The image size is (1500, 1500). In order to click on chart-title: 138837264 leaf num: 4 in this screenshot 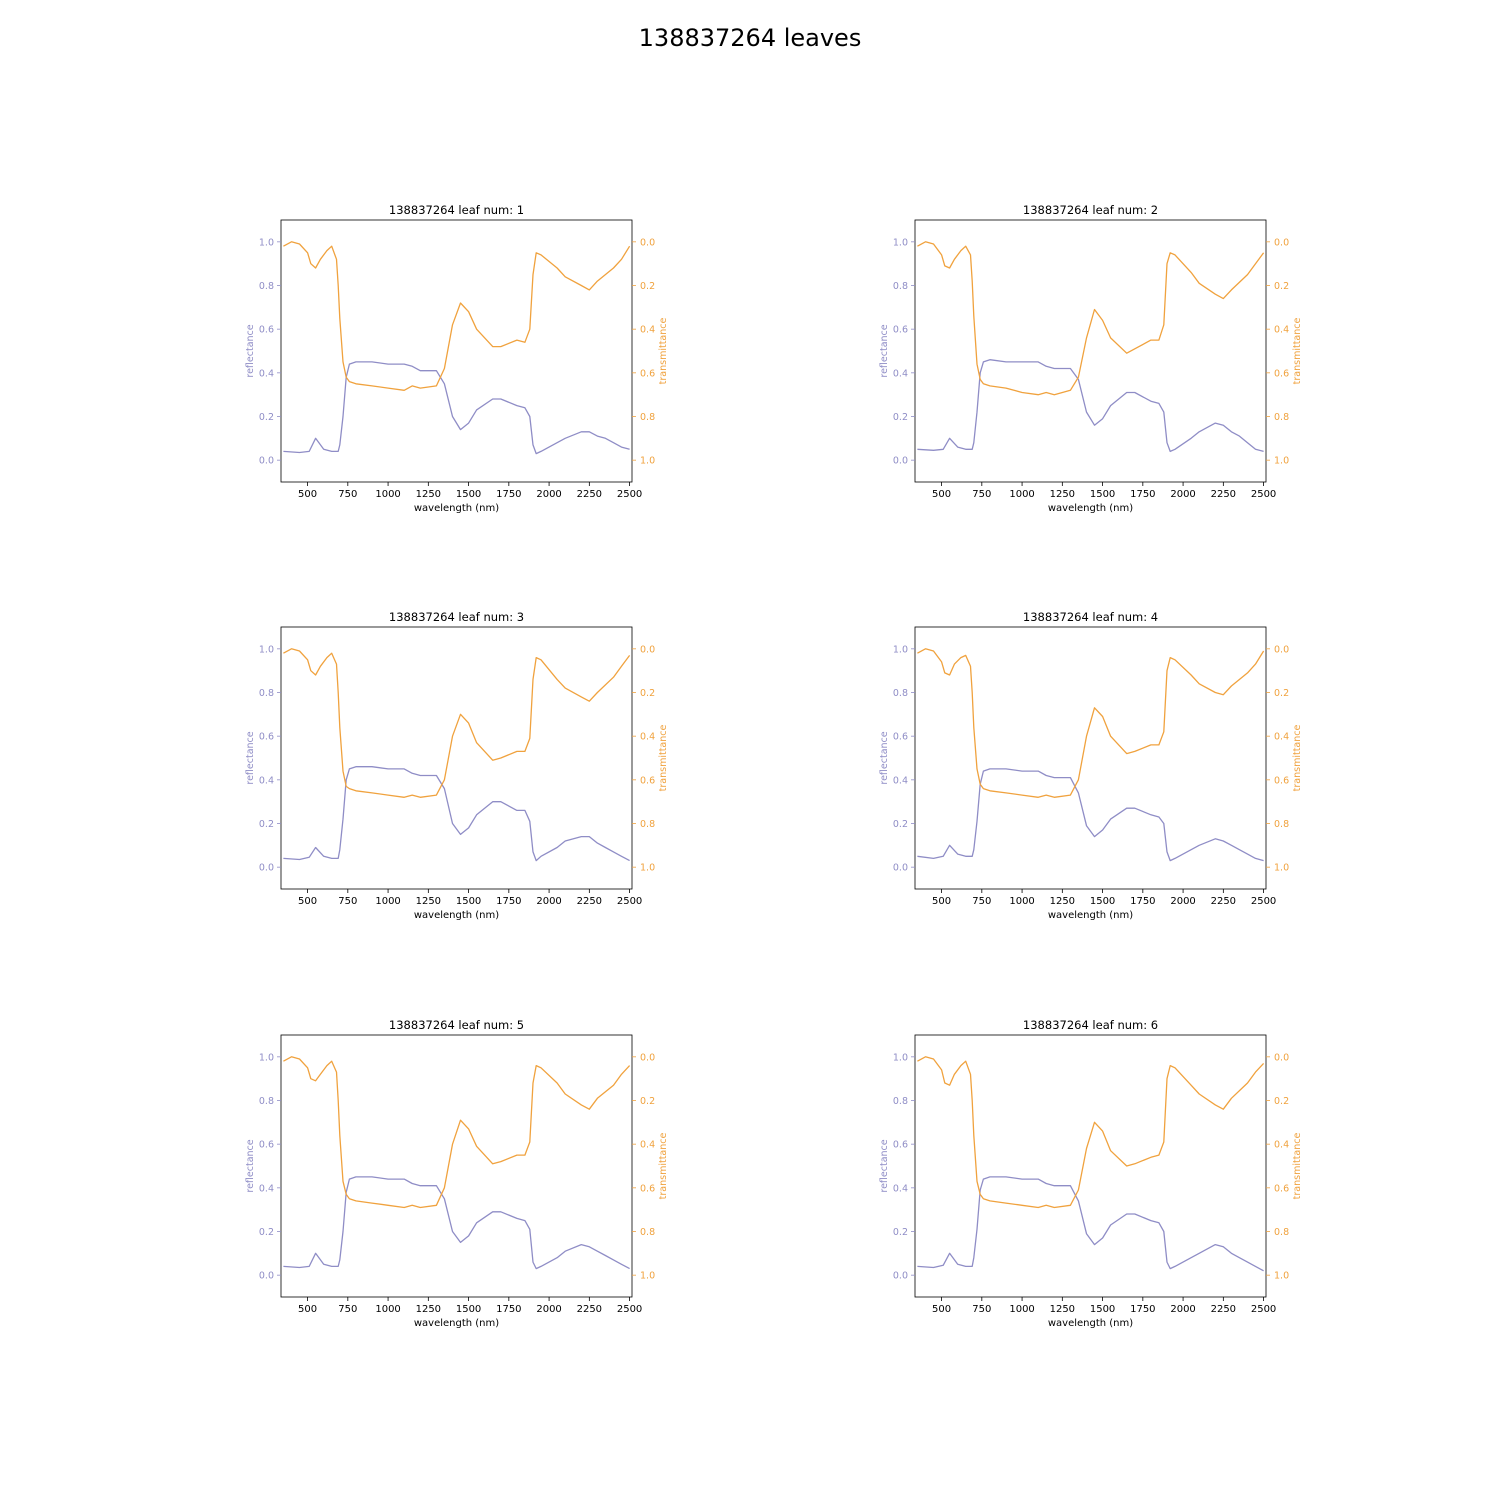, I will do `click(1090, 617)`.